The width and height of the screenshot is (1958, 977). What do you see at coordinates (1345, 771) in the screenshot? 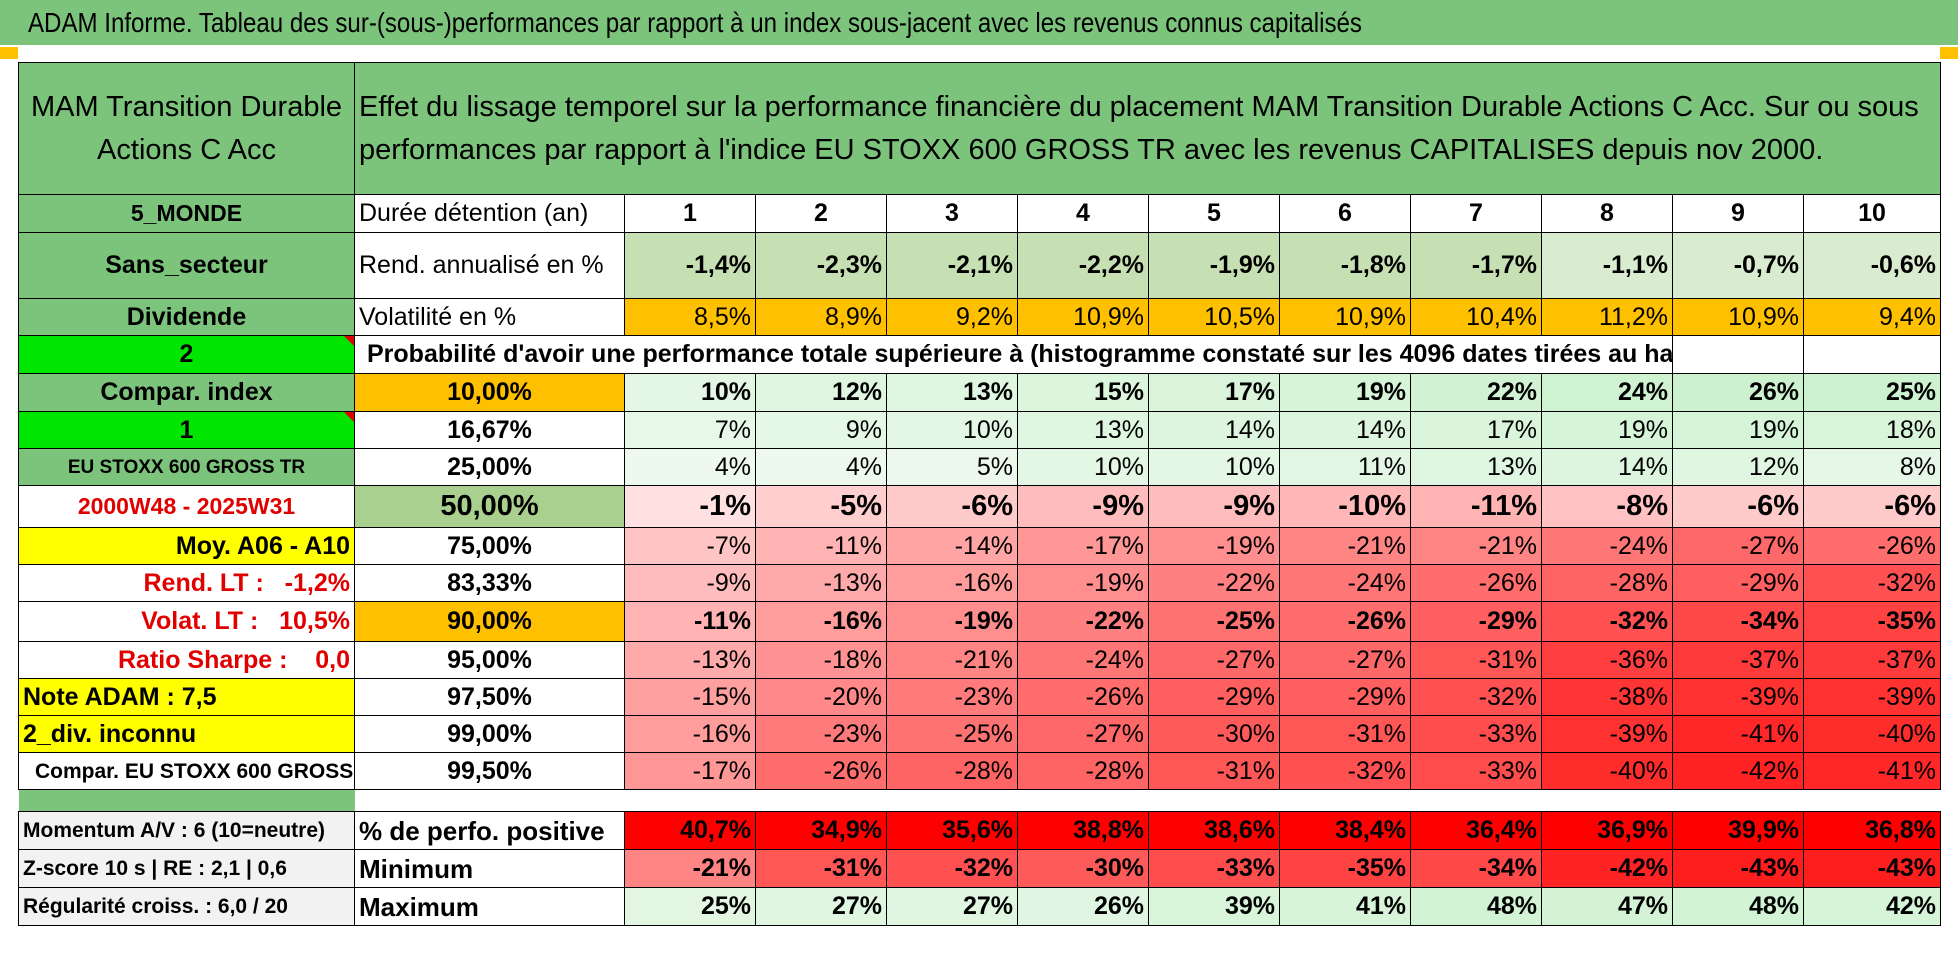
I see `prob-value: -32%` at bounding box center [1345, 771].